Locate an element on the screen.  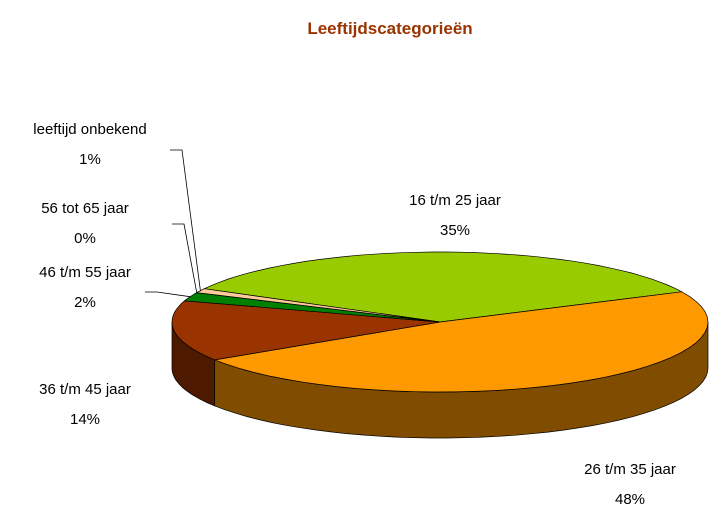
data-label: 46 t/m 55 jaar 2% is located at coordinates (85, 287).